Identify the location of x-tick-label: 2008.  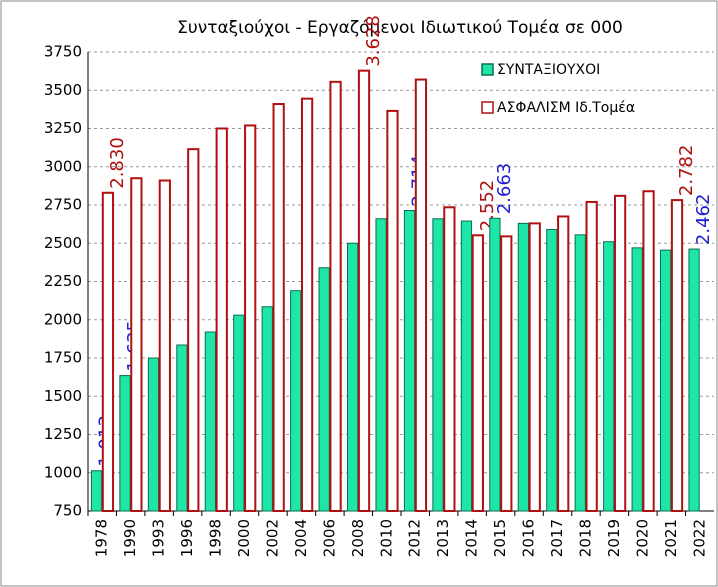
(358, 538).